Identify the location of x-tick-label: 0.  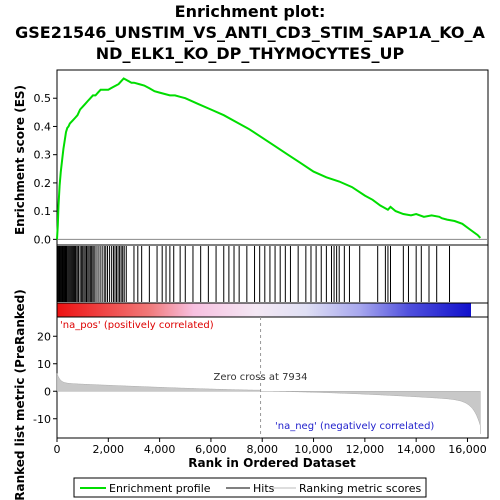
(57, 449).